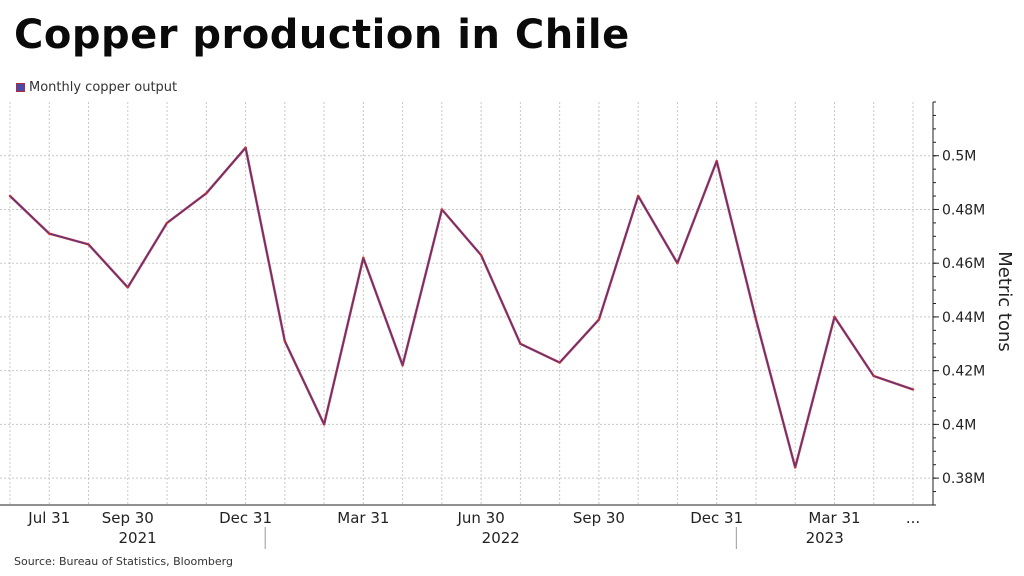 This screenshot has height=576, width=1024. What do you see at coordinates (963, 372) in the screenshot?
I see `y-tick-label: 0.42M` at bounding box center [963, 372].